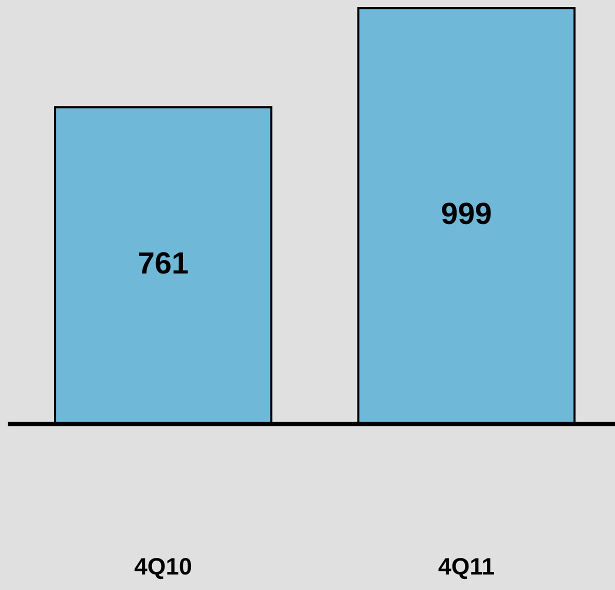  Describe the element at coordinates (466, 569) in the screenshot. I see `x-tick-label: 4Q11` at that location.